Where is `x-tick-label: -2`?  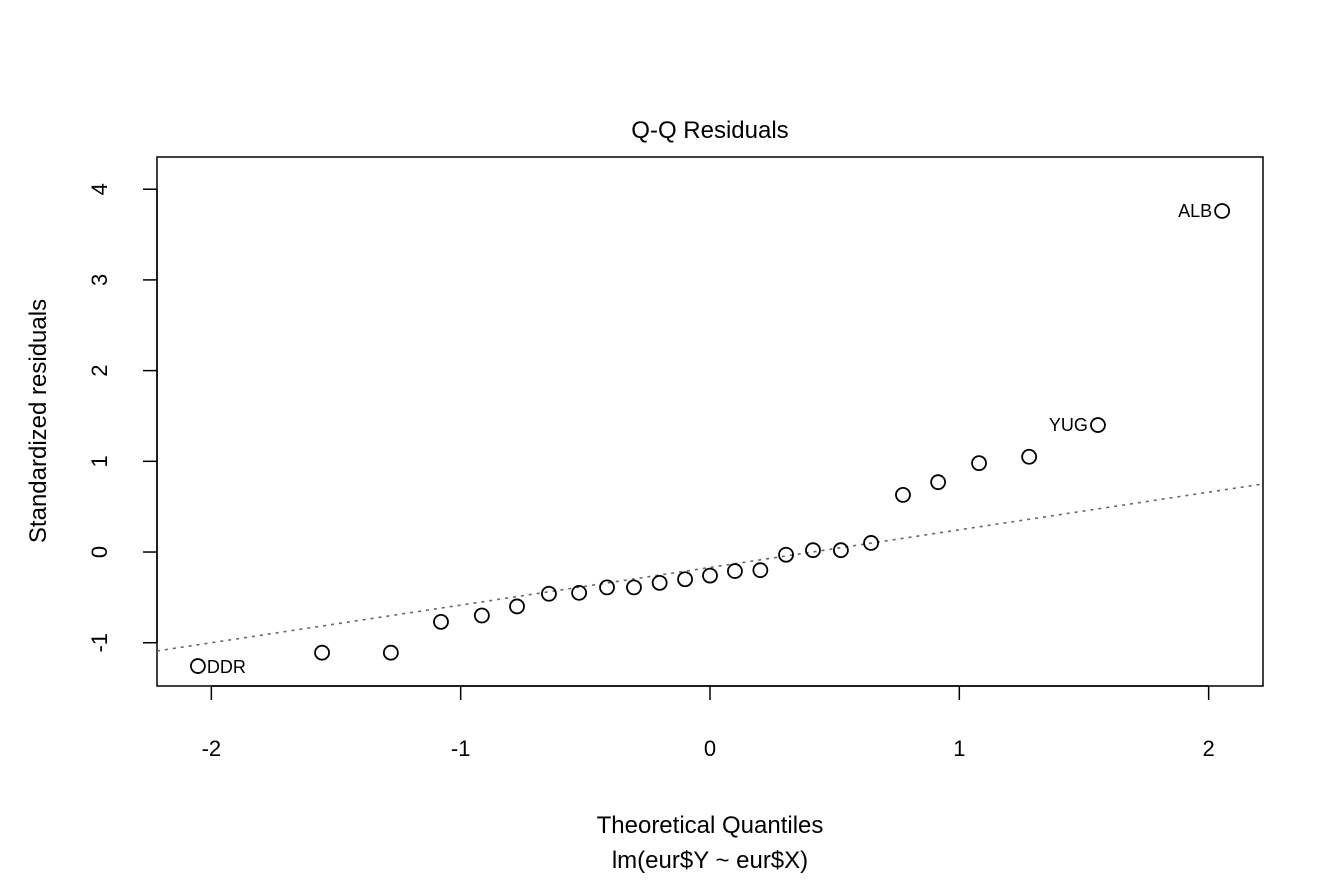 x-tick-label: -2 is located at coordinates (212, 748).